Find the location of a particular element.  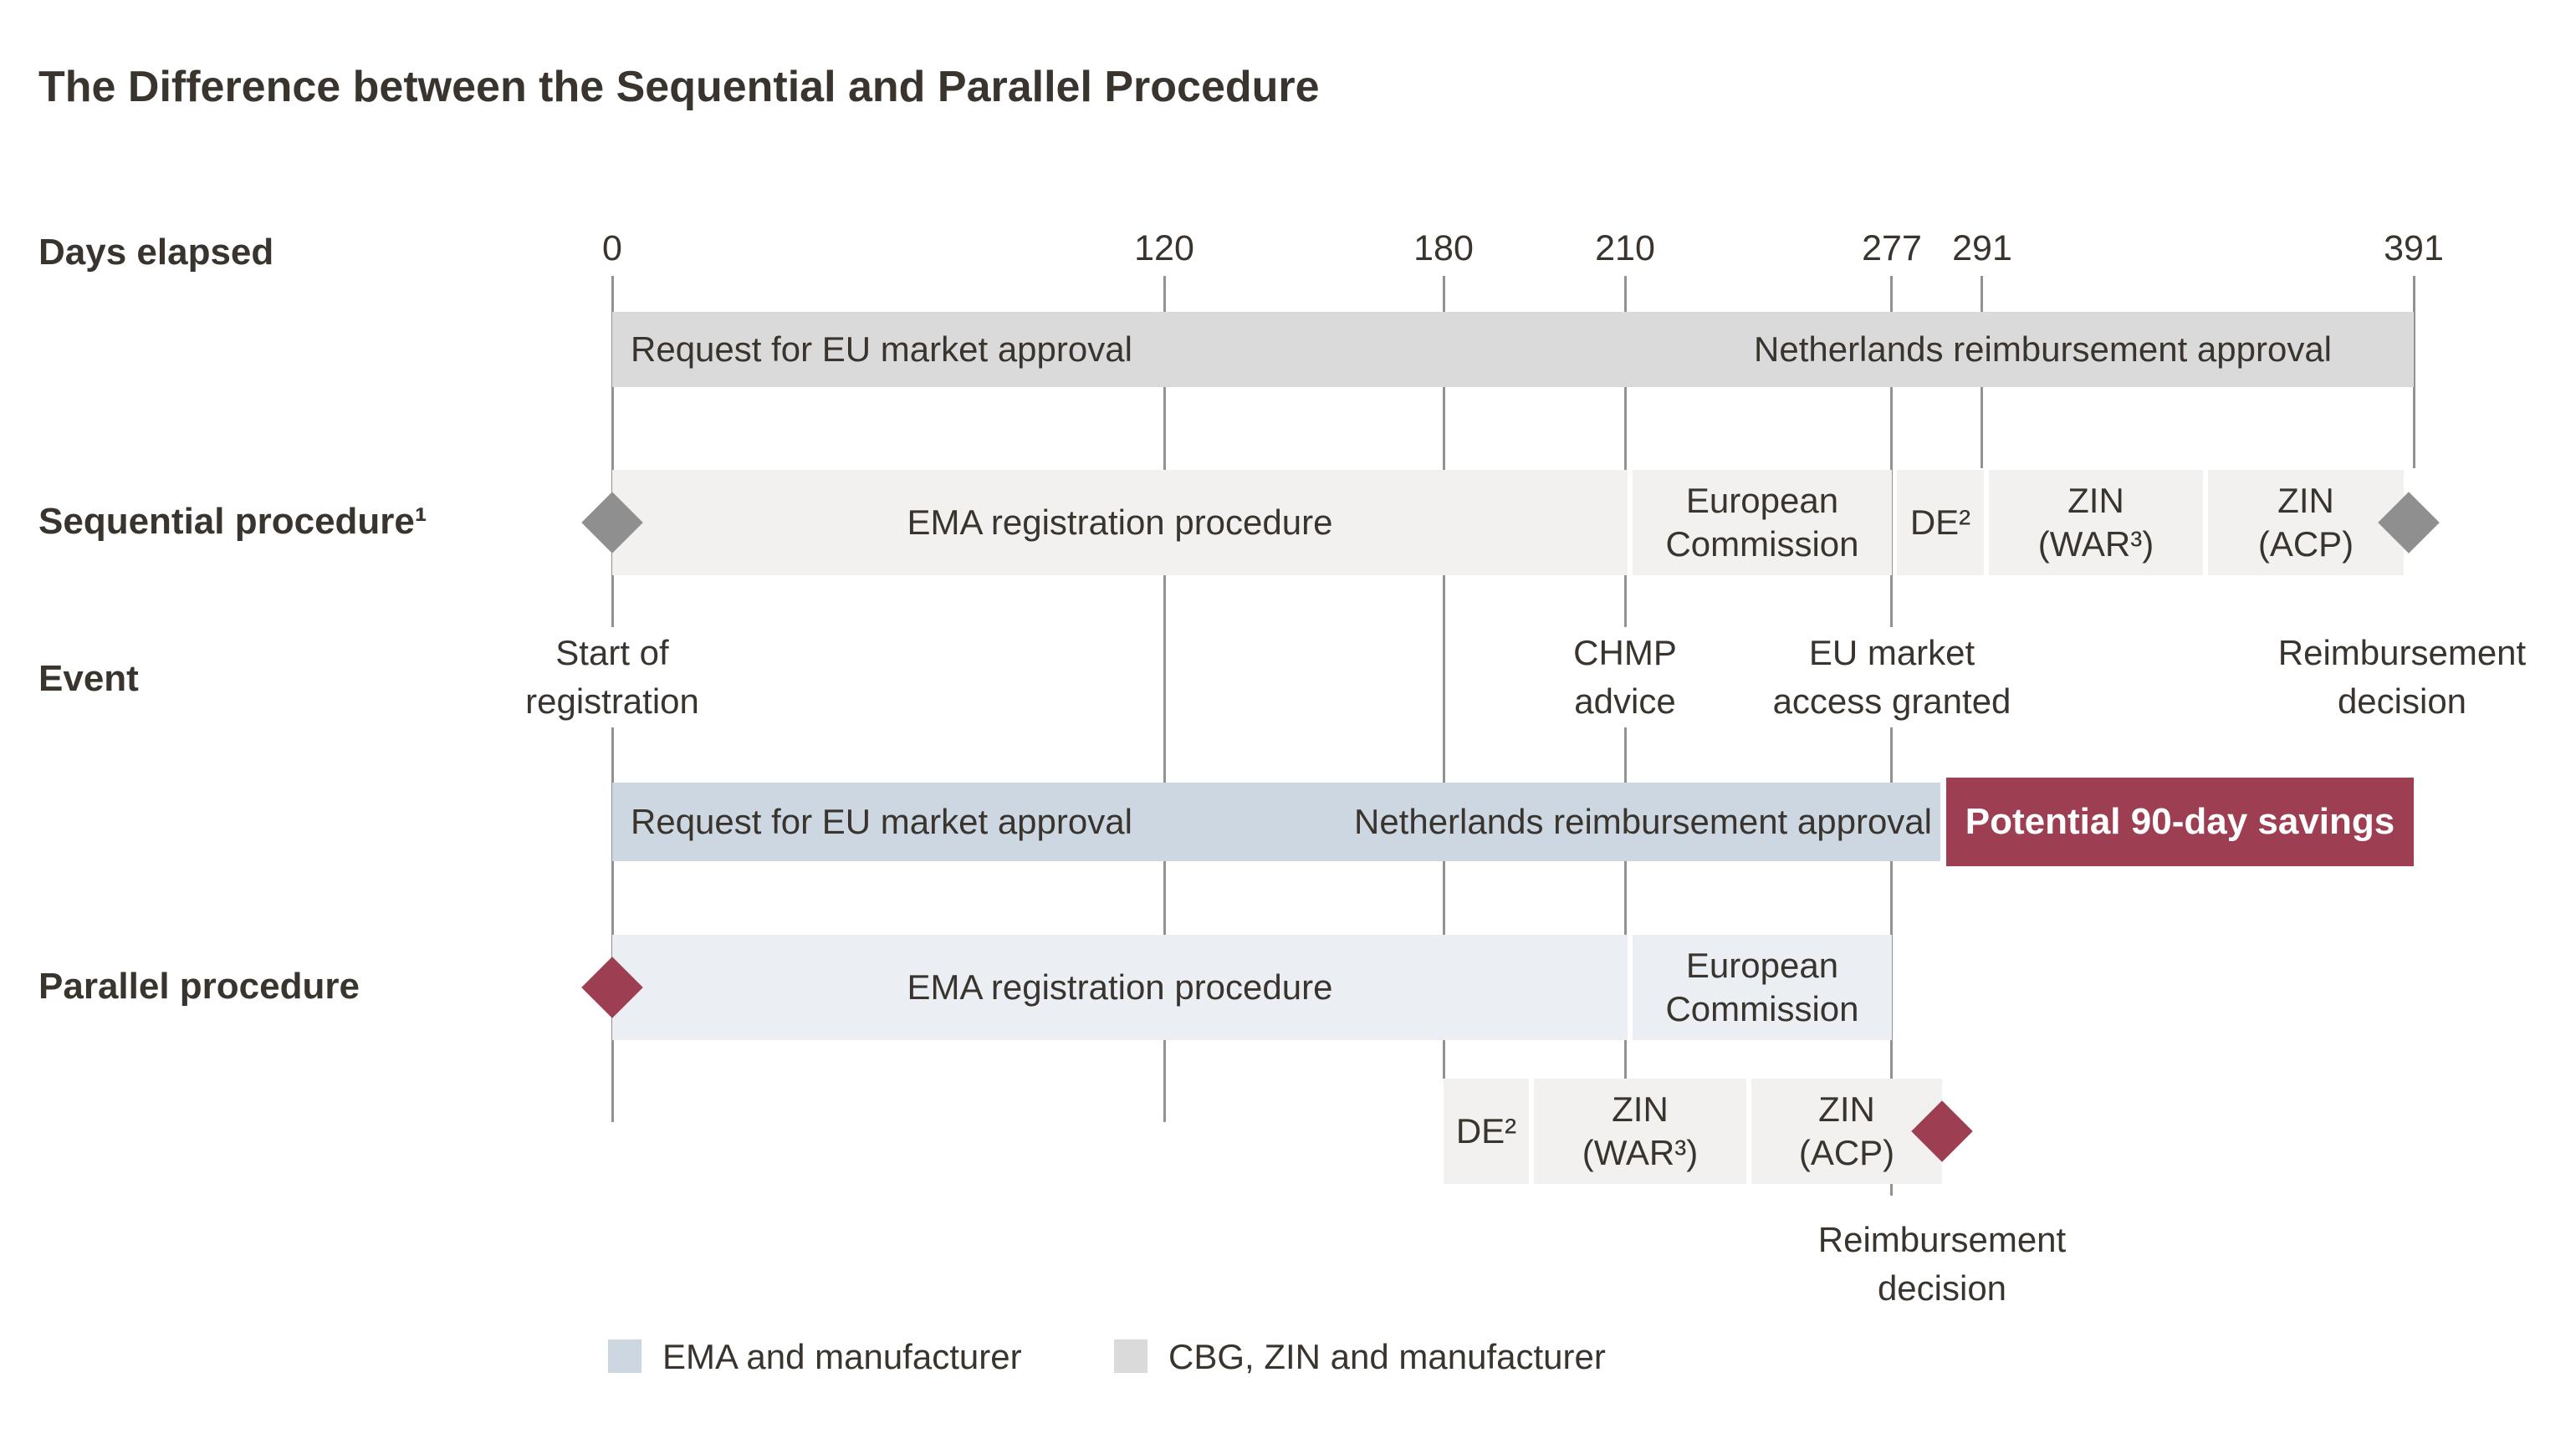

savings-bar: Potential 90-day savings is located at coordinates (2180, 822).